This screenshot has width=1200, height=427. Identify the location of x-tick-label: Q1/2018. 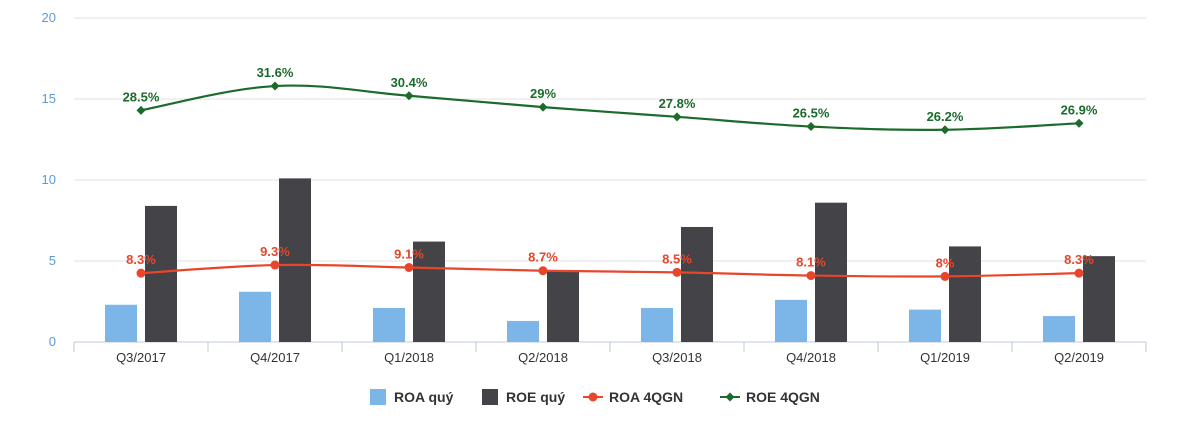
(409, 357).